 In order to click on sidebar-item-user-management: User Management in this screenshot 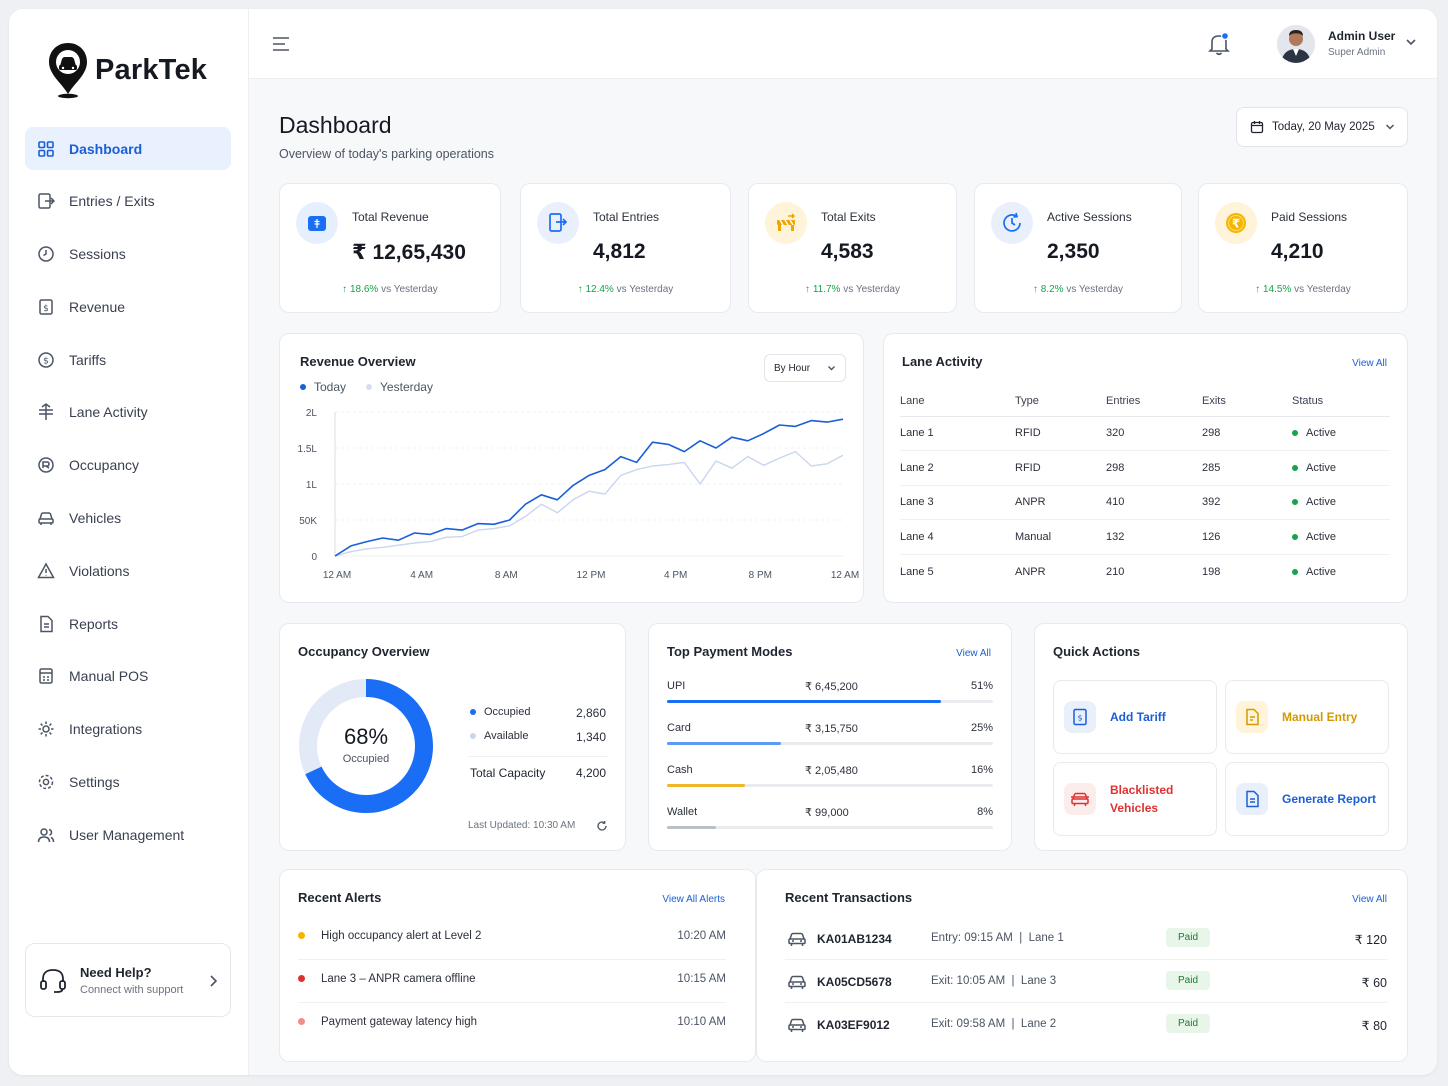, I will do `click(128, 834)`.